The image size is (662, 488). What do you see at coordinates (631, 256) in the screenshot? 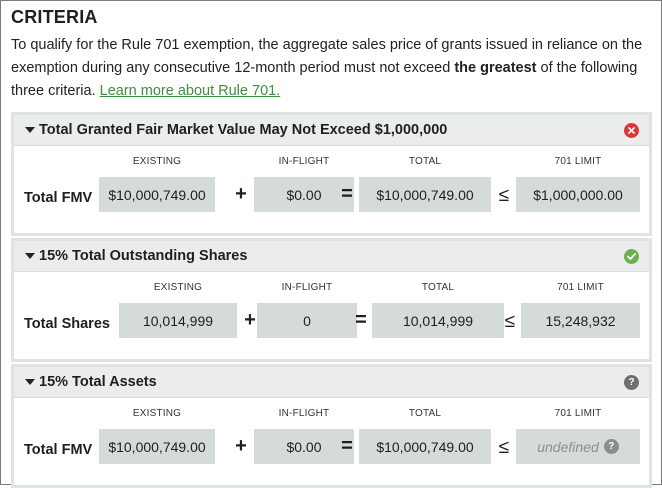
I see `check-icon` at bounding box center [631, 256].